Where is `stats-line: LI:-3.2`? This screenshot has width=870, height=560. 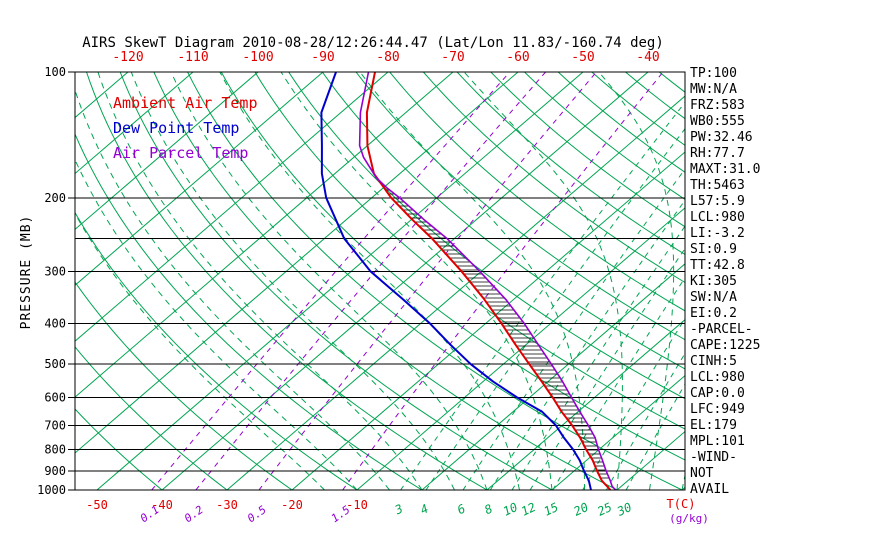 stats-line: LI:-3.2 is located at coordinates (717, 233).